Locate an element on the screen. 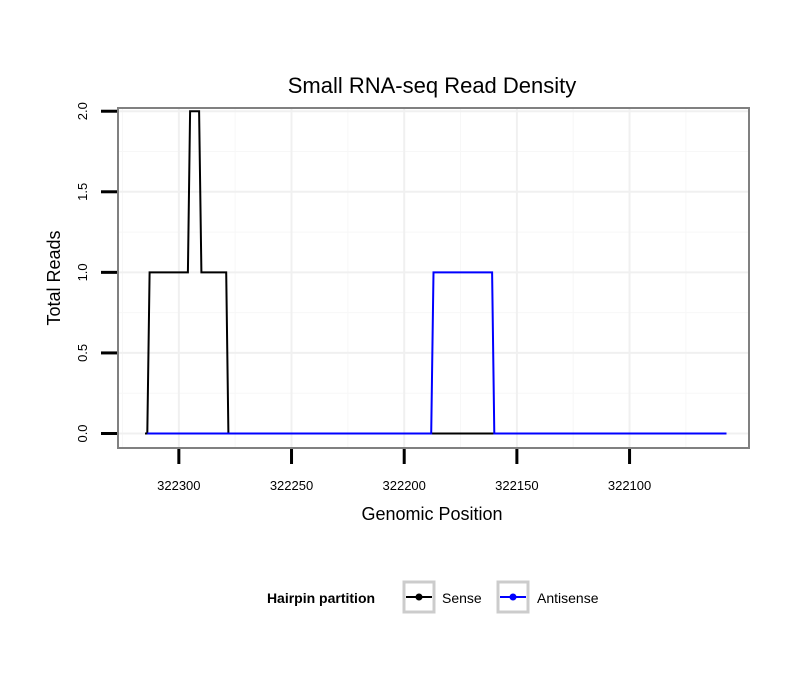 The image size is (810, 690). legend-item-sense: Sense is located at coordinates (442, 597).